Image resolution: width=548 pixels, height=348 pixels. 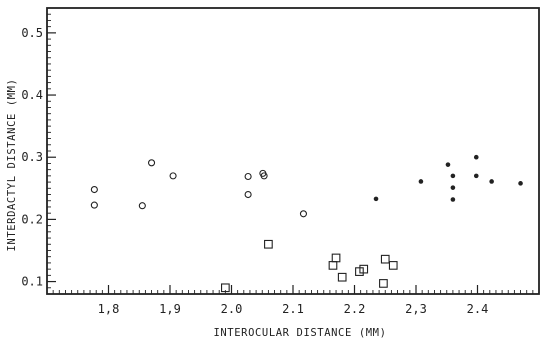 What do you see at coordinates (32, 157) in the screenshot?
I see `y-tick-label: 0.3` at bounding box center [32, 157].